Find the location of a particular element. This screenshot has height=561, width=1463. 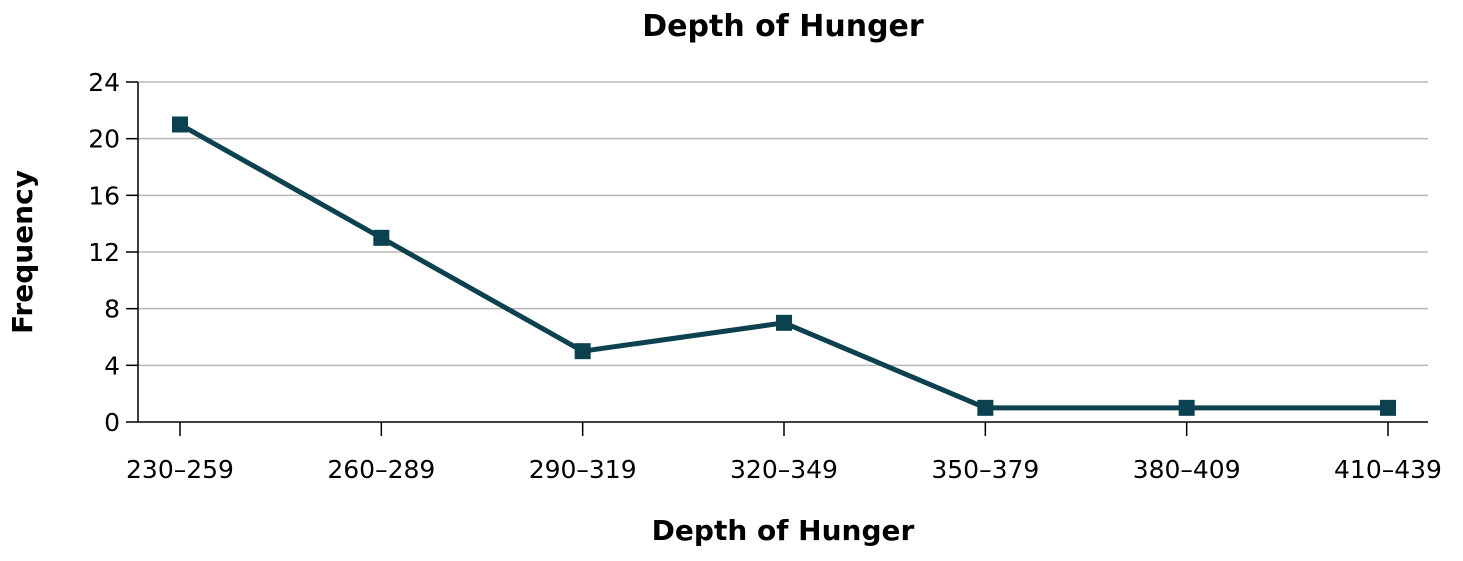

y-tick-label: 4 is located at coordinates (112, 365).